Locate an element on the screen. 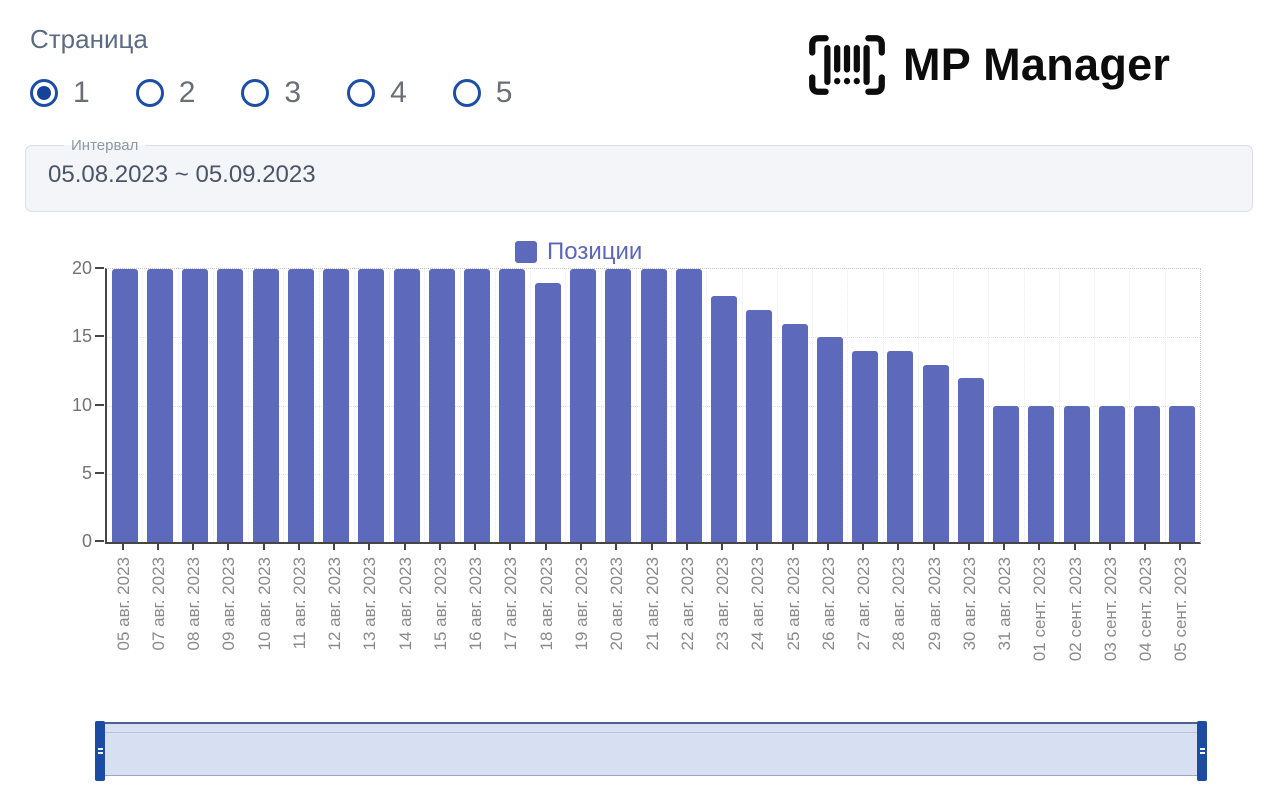 The height and width of the screenshot is (789, 1280). bar-08 авг. 2023 is located at coordinates (195, 405).